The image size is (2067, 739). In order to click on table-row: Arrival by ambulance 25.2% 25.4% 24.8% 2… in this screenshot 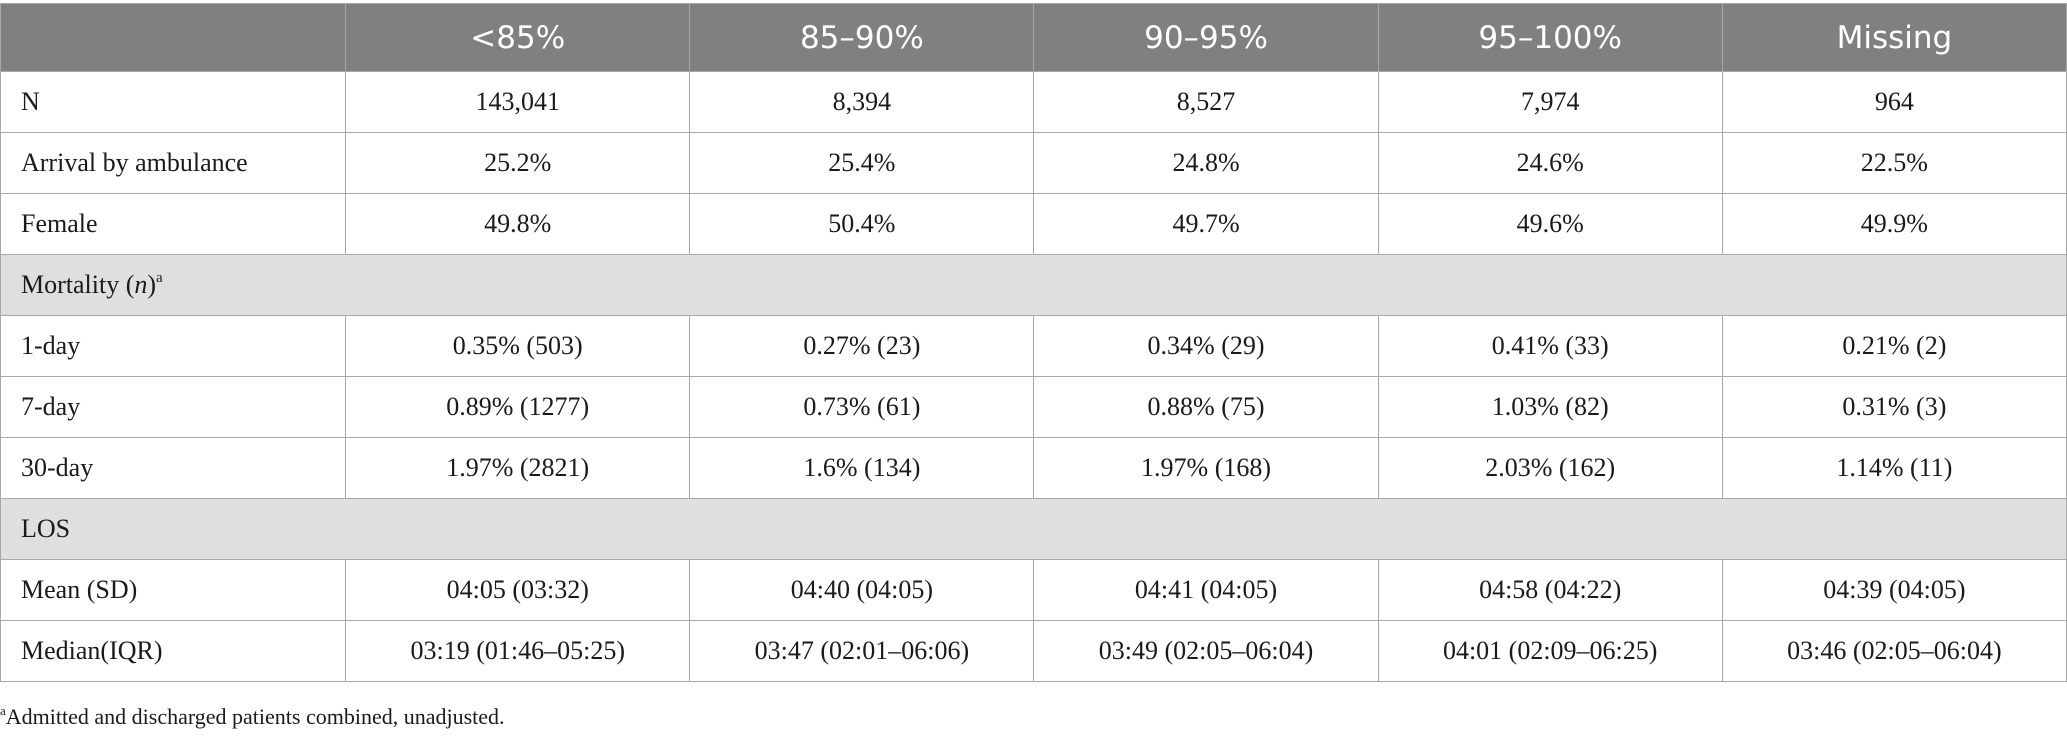, I will do `click(1033, 163)`.